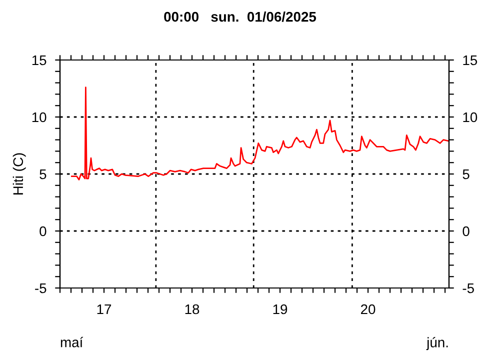  What do you see at coordinates (39, 117) in the screenshot?
I see `y-tick-label: 10` at bounding box center [39, 117].